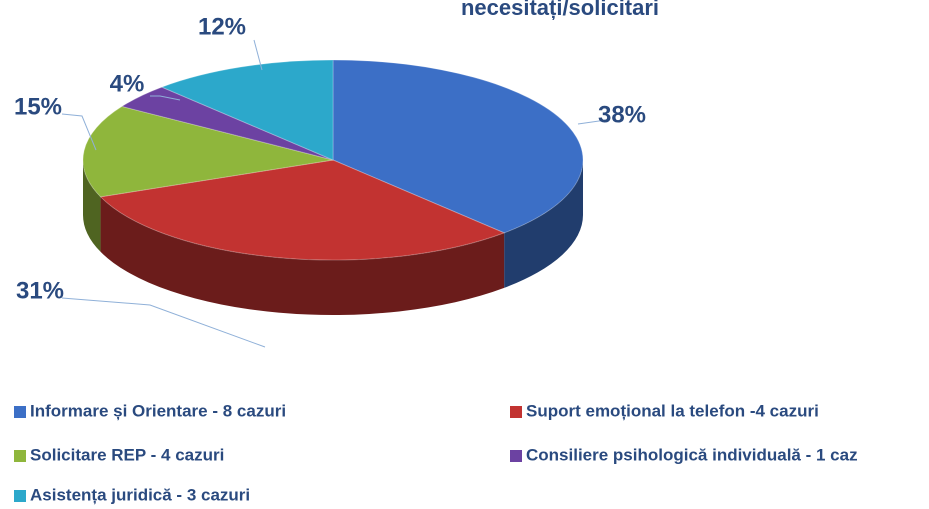 This screenshot has height=509, width=929. I want to click on legend-label: Informare și Orientare - 8 cazuri, so click(158, 410).